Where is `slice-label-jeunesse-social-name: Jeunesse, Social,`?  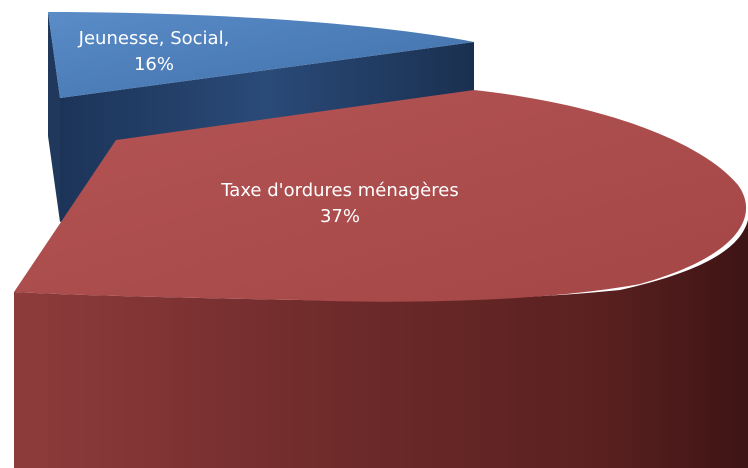
slice-label-jeunesse-social-name: Jeunesse, Social, is located at coordinates (154, 38).